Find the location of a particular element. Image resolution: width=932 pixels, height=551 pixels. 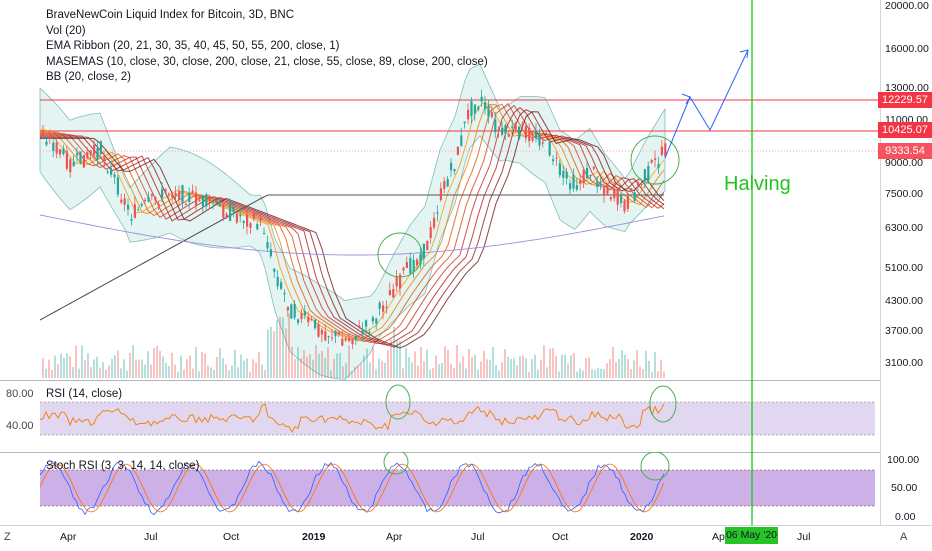

rsi-pane: RSI (14, close) 80.00 40.00 is located at coordinates (466, 416).